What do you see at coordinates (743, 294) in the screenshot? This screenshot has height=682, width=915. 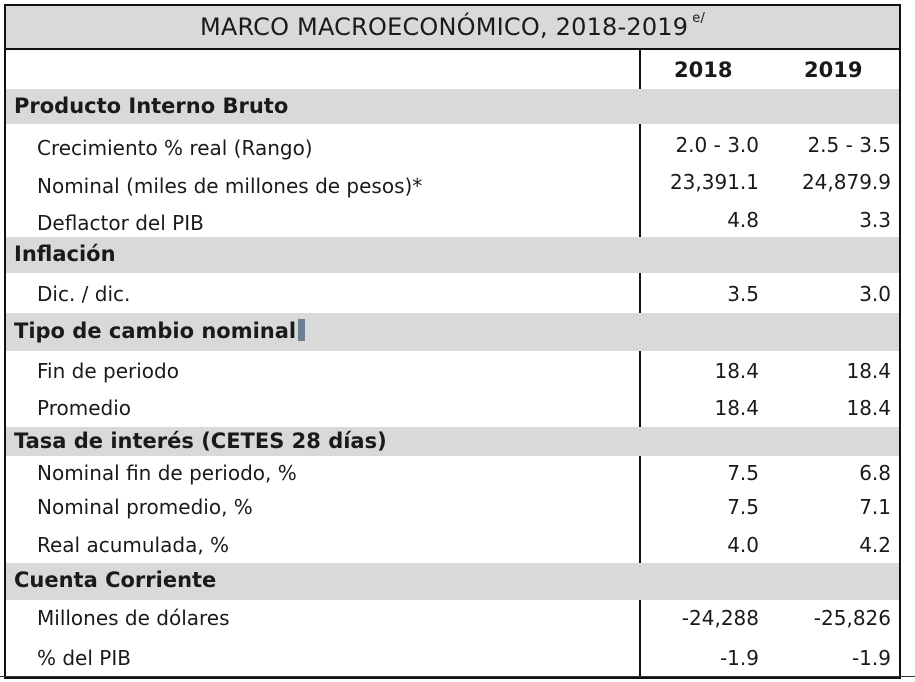 I see `value-2018: 3.5` at bounding box center [743, 294].